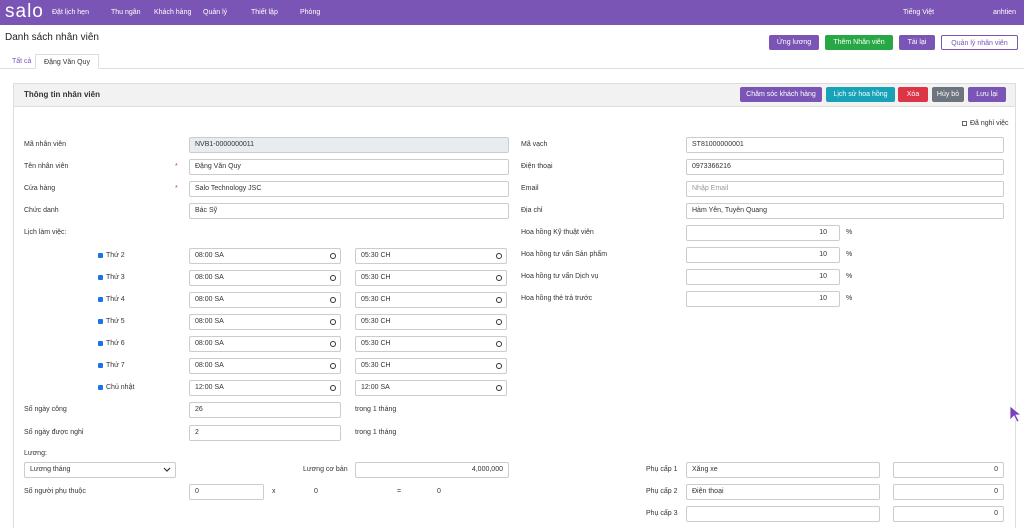  Describe the element at coordinates (115, 277) in the screenshot. I see `label: Thứ 3` at that location.